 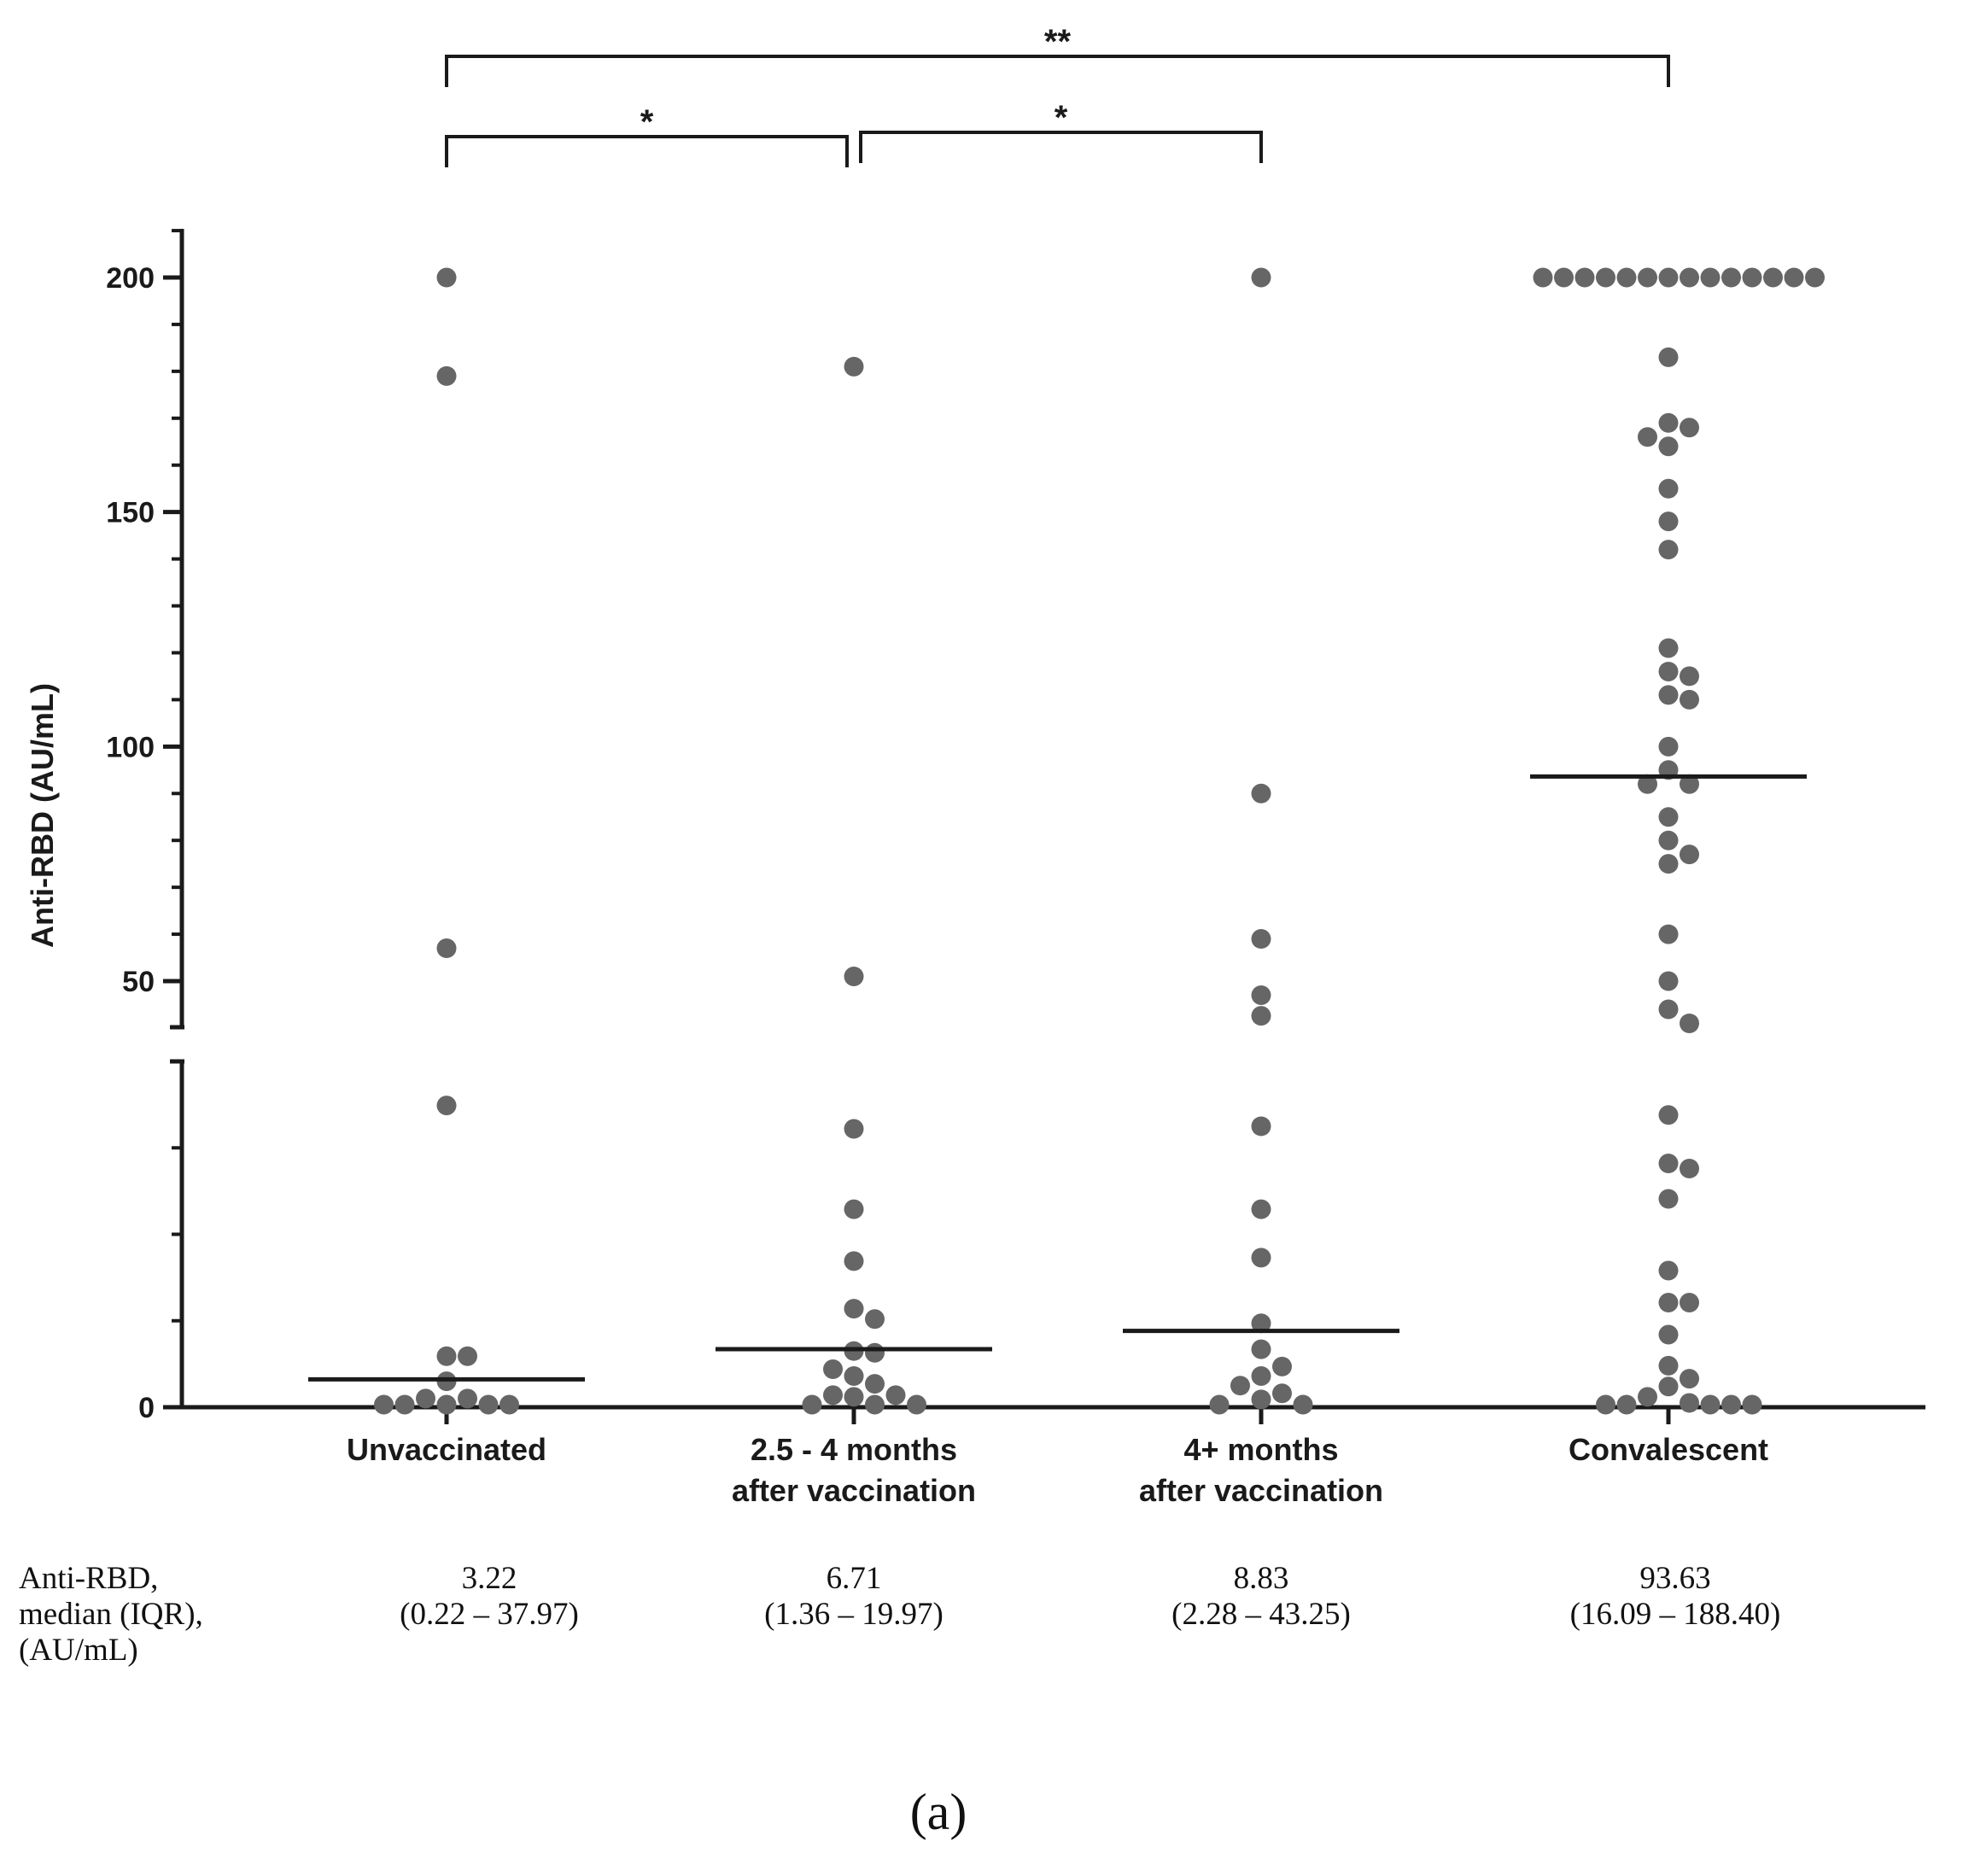 I want to click on table-median-value: 93.63, so click(x=1674, y=1578).